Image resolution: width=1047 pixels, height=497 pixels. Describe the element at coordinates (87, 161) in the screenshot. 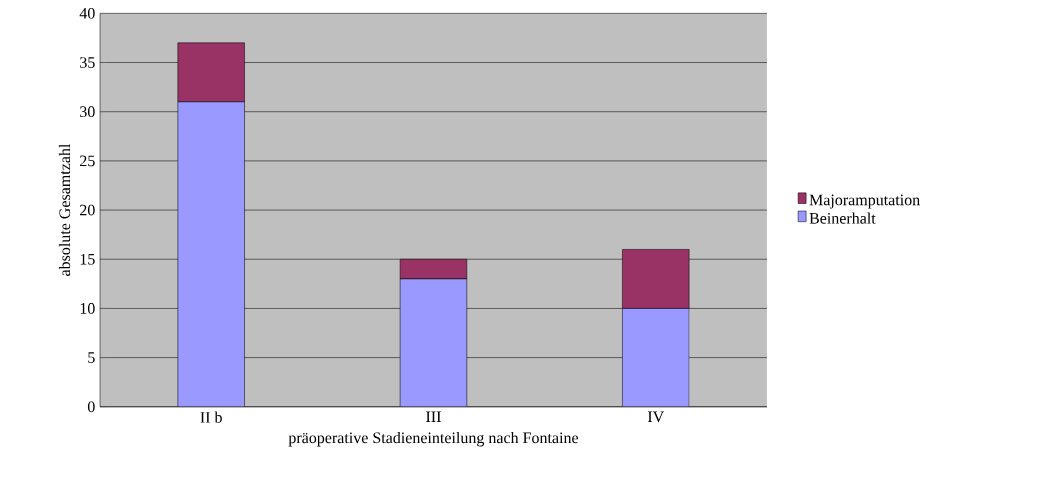

I see `y-tick-label: 25` at that location.